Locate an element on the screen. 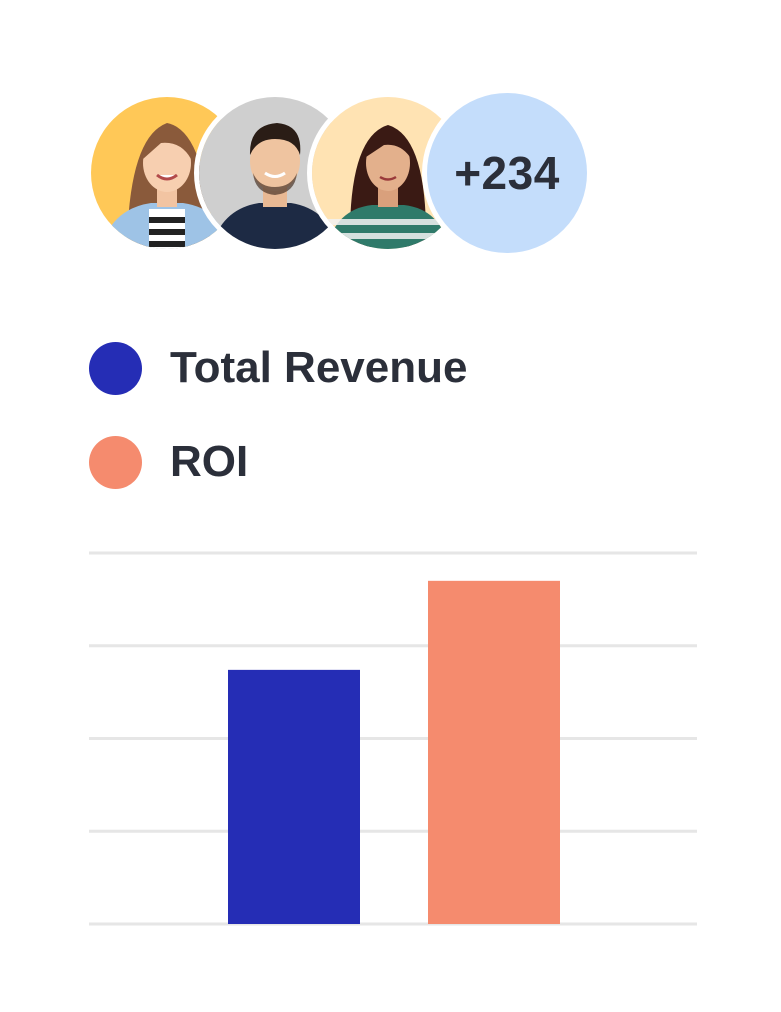  legend-item-total-revenue: Total Revenue is located at coordinates (278, 368).